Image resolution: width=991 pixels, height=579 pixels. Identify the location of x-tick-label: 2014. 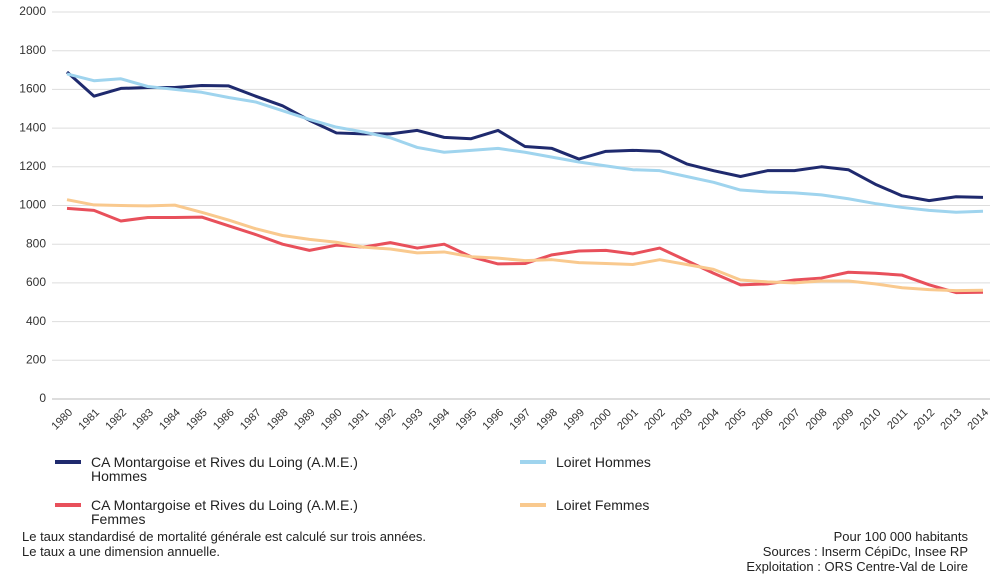
(978, 420).